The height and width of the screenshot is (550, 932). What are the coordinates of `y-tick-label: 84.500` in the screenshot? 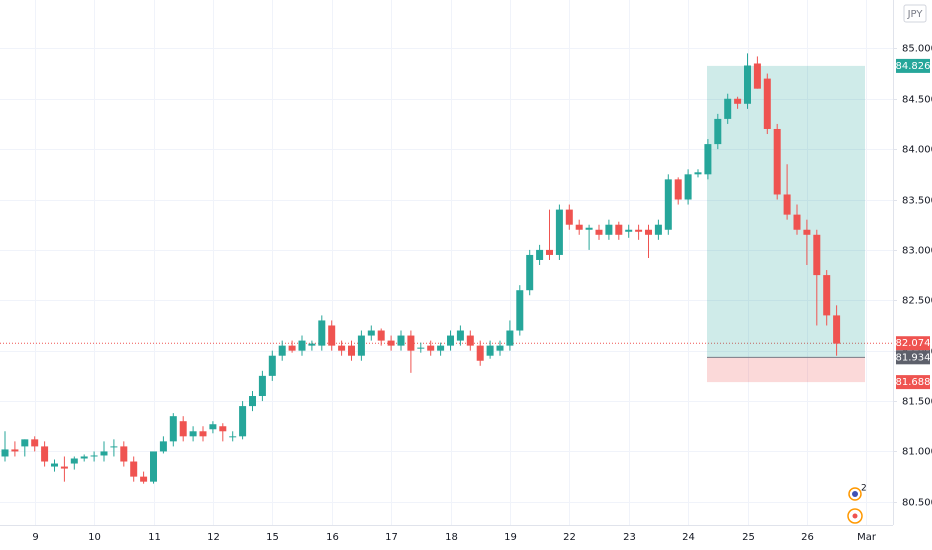 It's located at (917, 100).